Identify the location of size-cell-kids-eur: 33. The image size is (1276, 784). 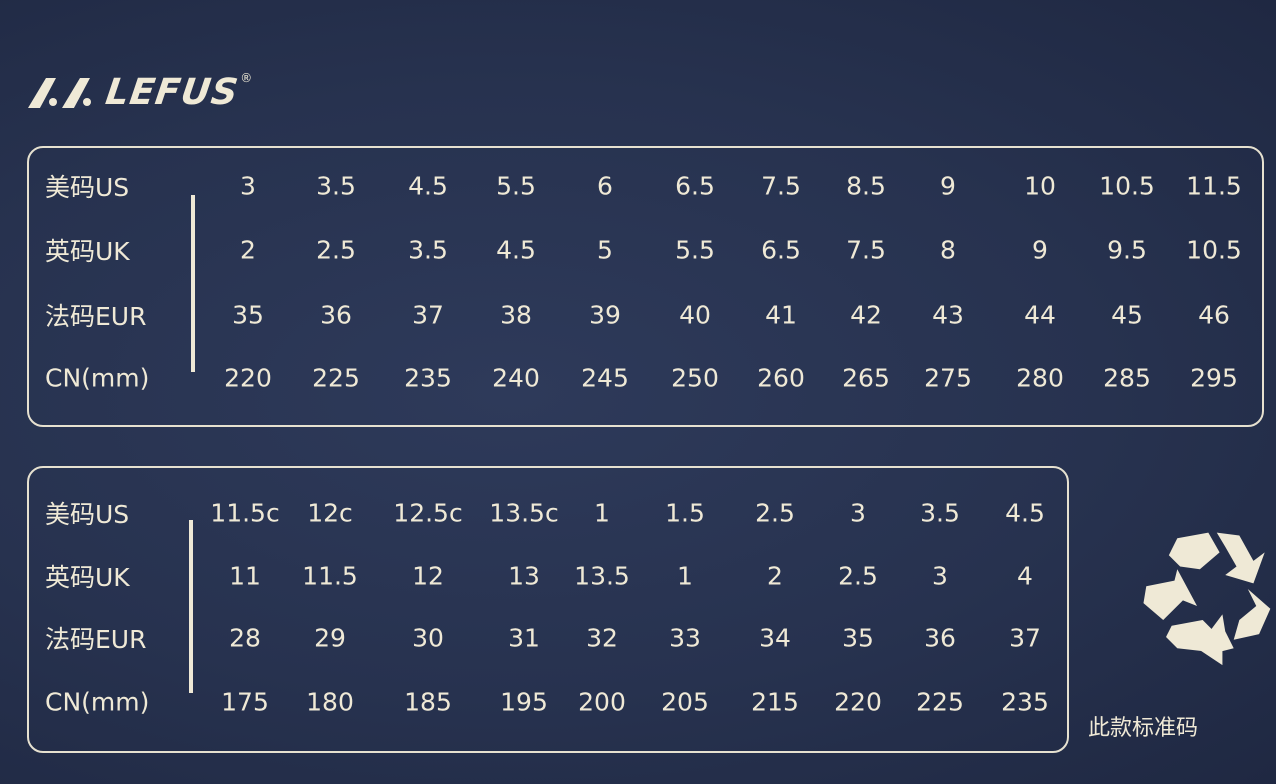
(685, 638).